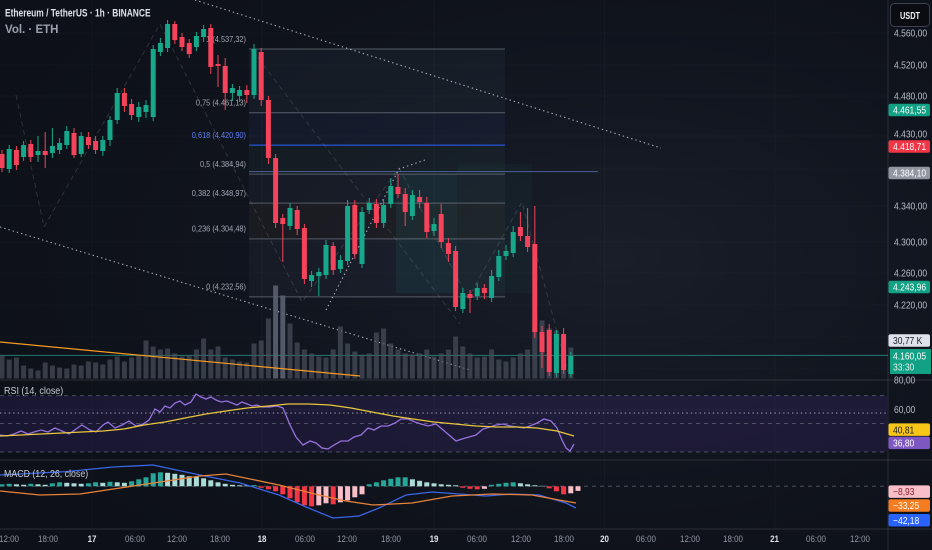 This screenshot has width=932, height=550. I want to click on svg-text: 4.461,55, so click(909, 110).